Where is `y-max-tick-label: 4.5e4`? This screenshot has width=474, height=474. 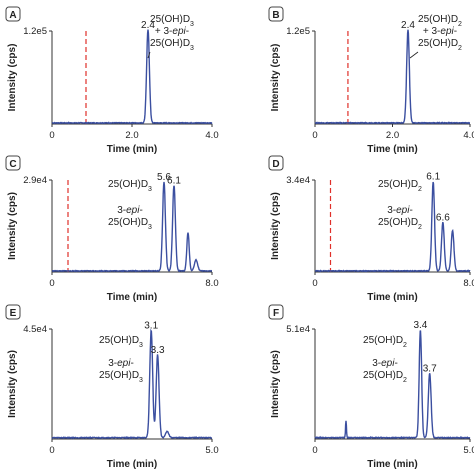
y-max-tick-label: 4.5e4 is located at coordinates (35, 329).